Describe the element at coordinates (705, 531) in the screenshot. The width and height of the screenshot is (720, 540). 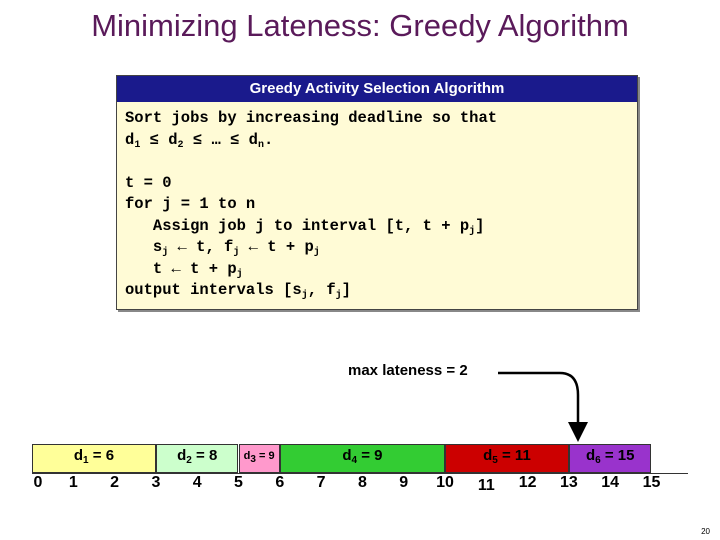
I see `page-number: 20` at that location.